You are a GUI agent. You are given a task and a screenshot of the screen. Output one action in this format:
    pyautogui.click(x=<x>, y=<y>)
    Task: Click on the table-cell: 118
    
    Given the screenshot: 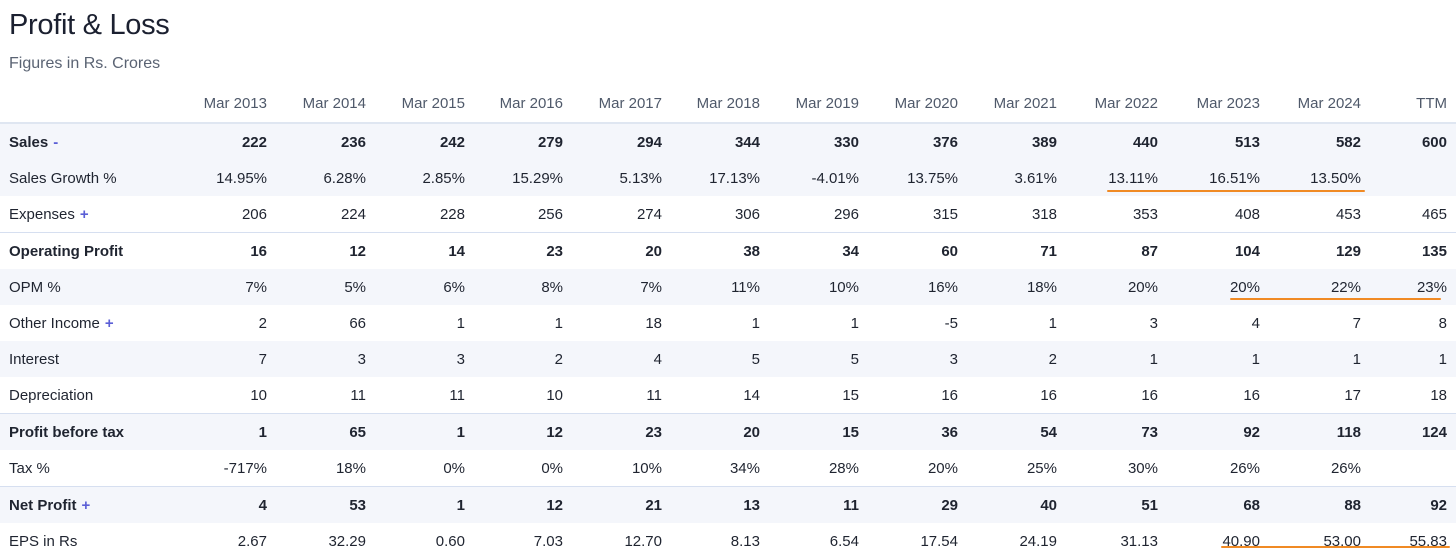 What is the action you would take?
    pyautogui.click(x=1319, y=431)
    